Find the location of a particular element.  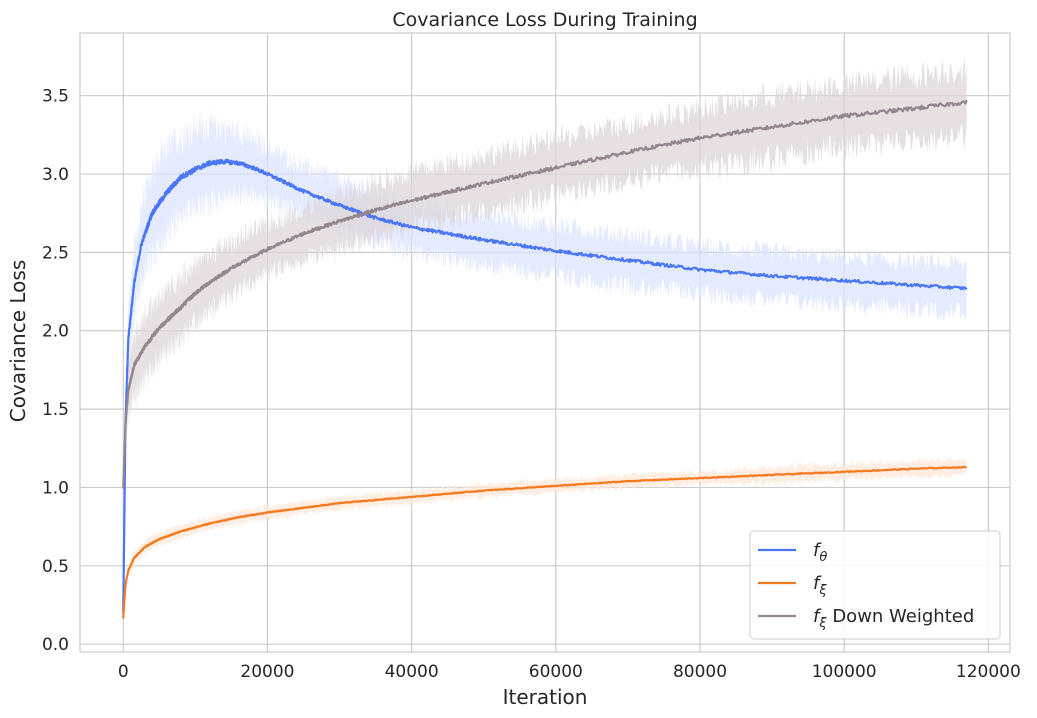

y-tick-label: 1.0 is located at coordinates (55, 488).